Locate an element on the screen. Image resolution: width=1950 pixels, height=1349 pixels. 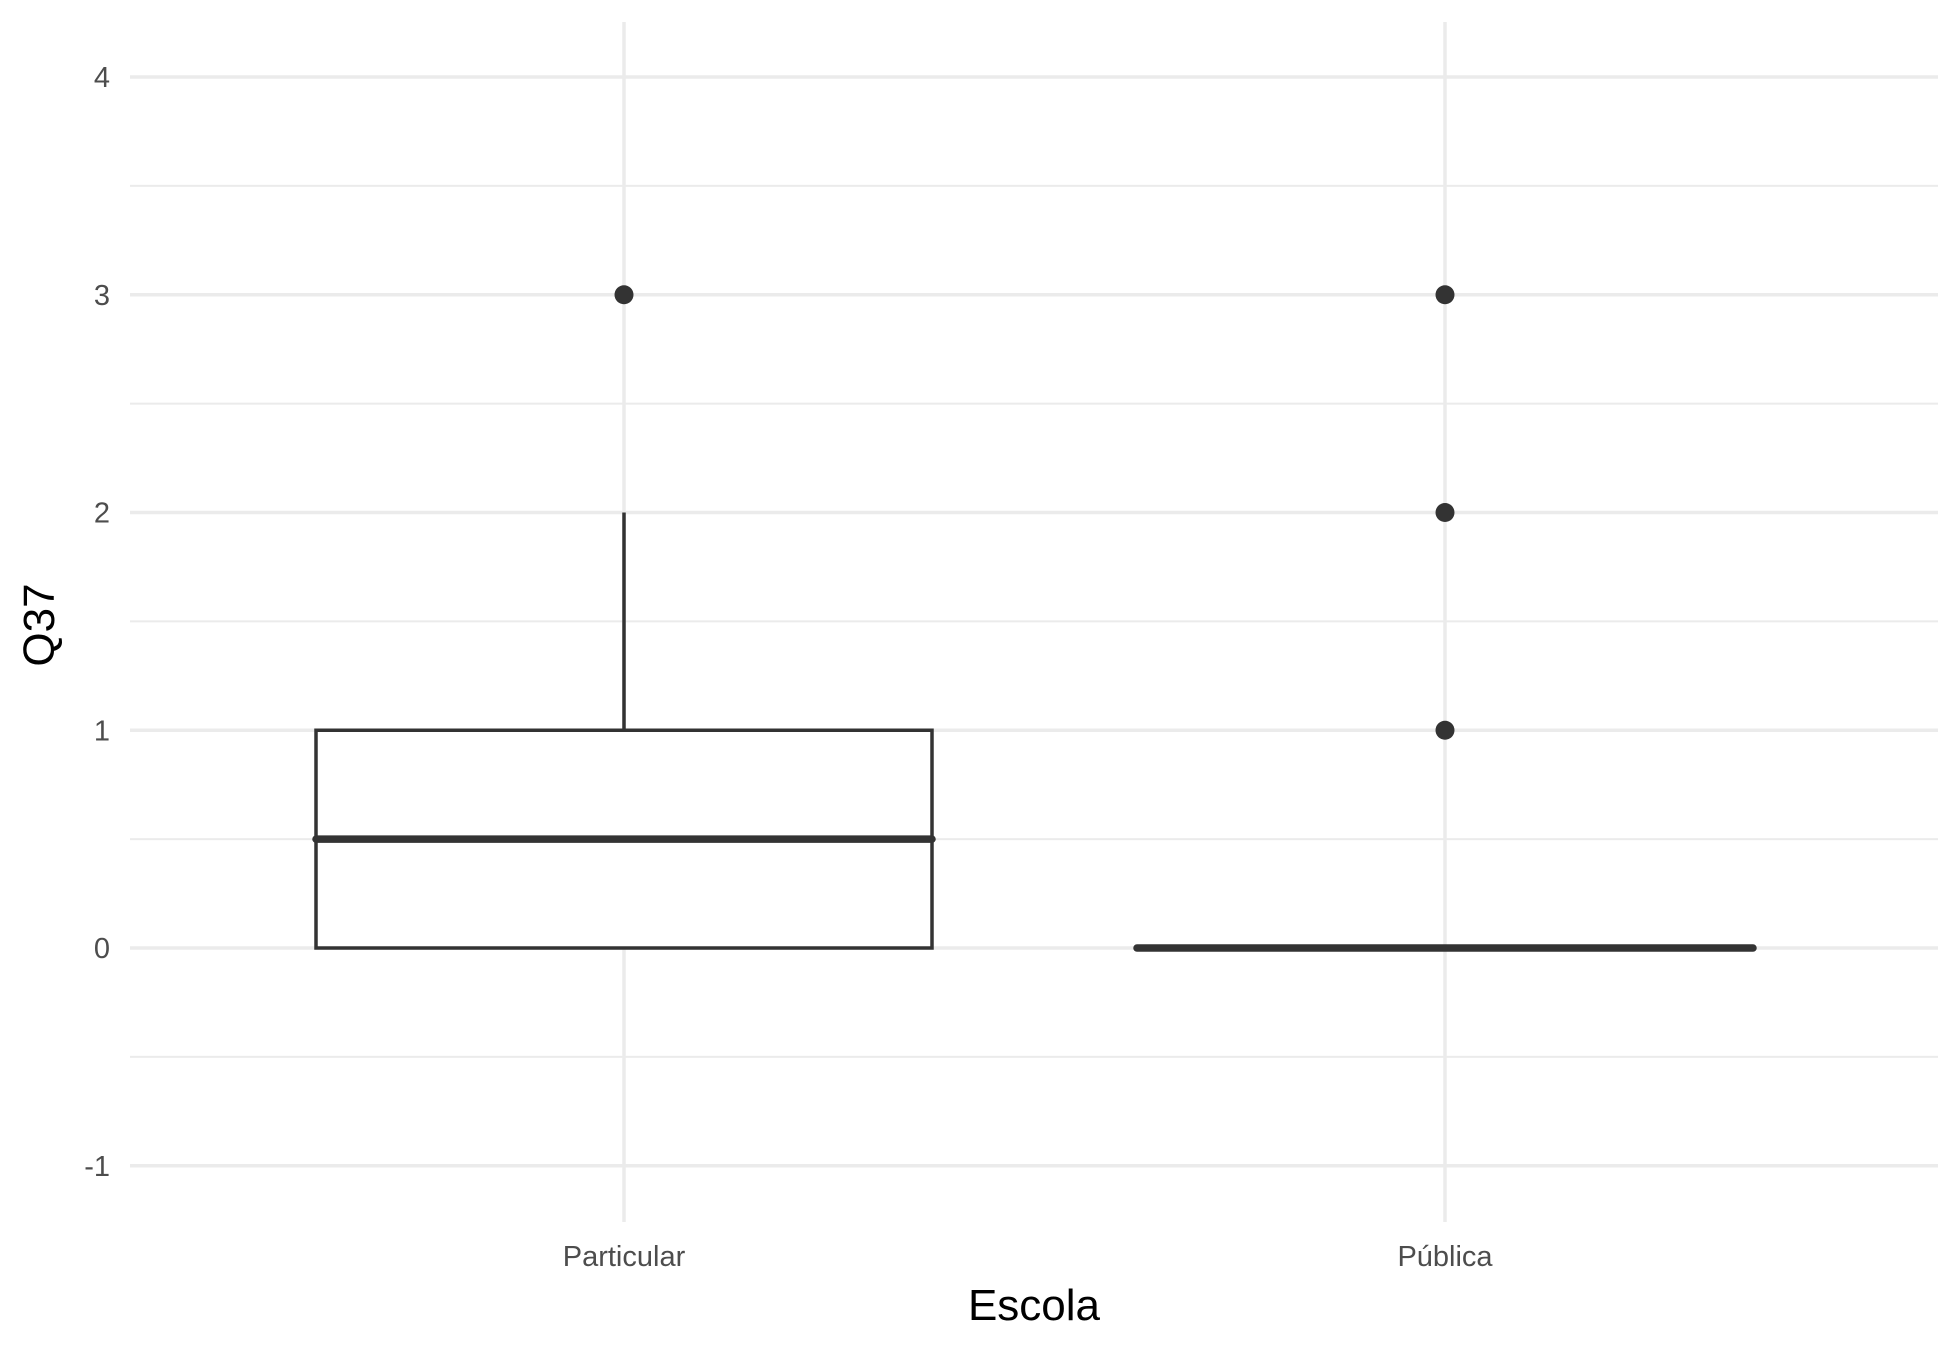
x-tick-label: Pública is located at coordinates (1445, 1257).